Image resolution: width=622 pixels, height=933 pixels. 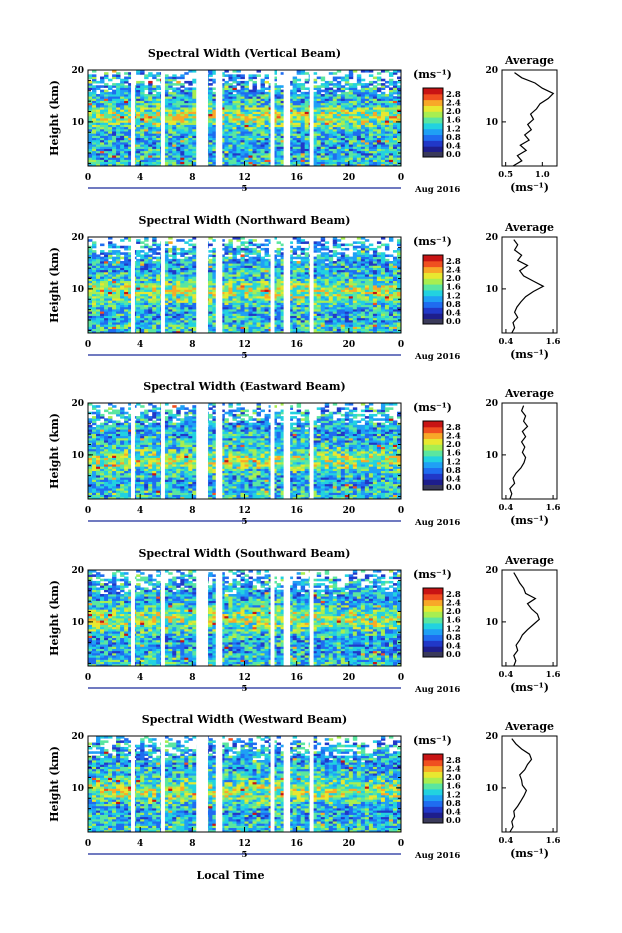 I want to click on data-gap, so click(x=287, y=118).